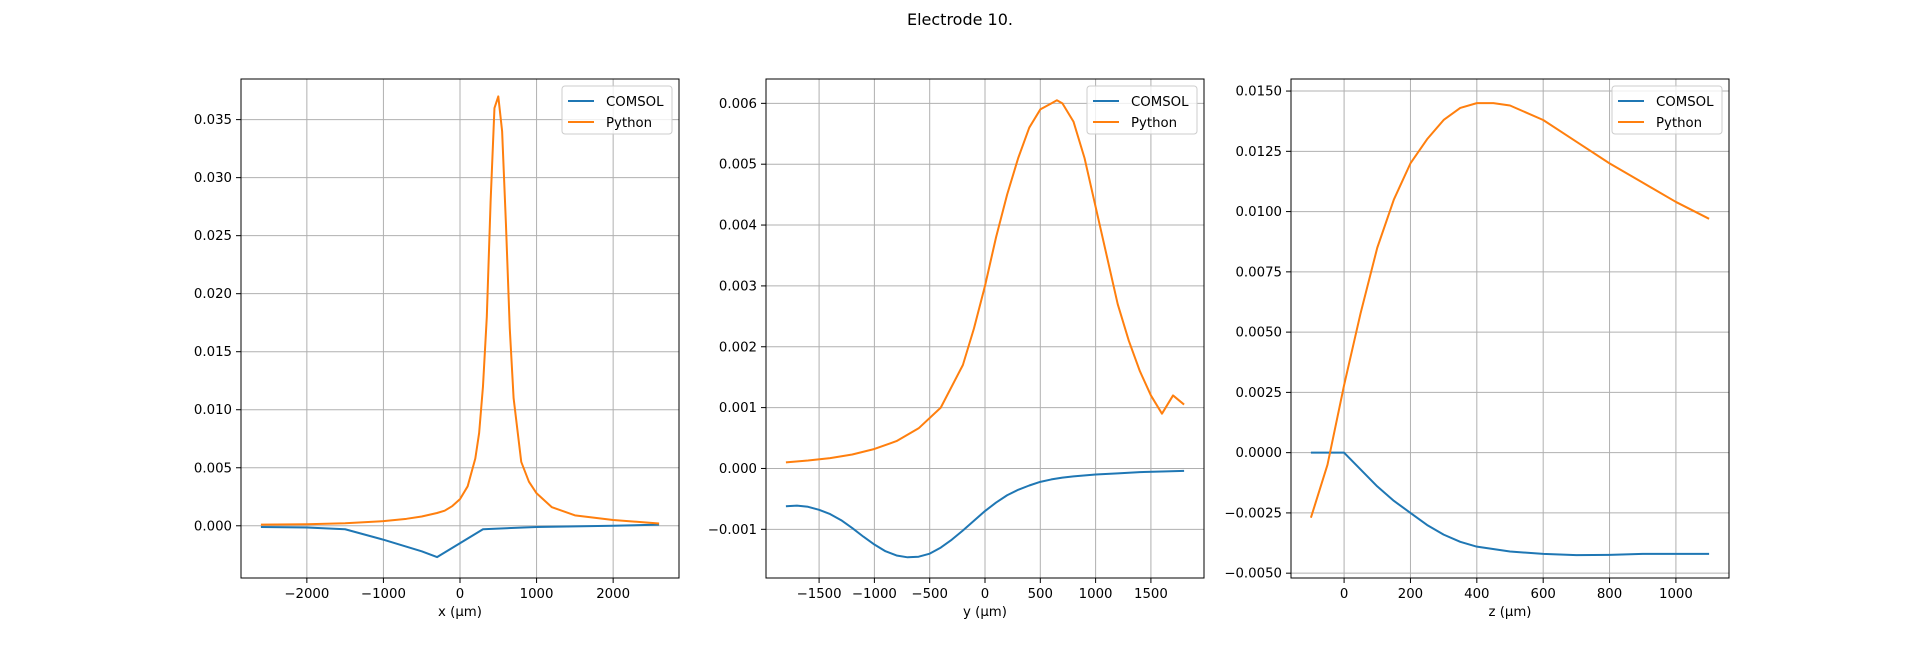 The height and width of the screenshot is (648, 1920). I want to click on y-tick-label: 0.010, so click(213, 410).